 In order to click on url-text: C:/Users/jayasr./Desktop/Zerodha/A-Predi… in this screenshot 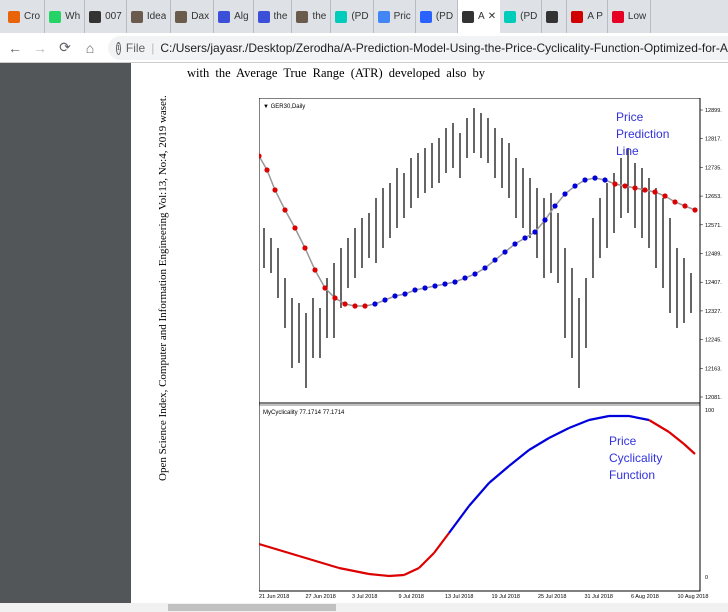, I will do `click(444, 48)`.